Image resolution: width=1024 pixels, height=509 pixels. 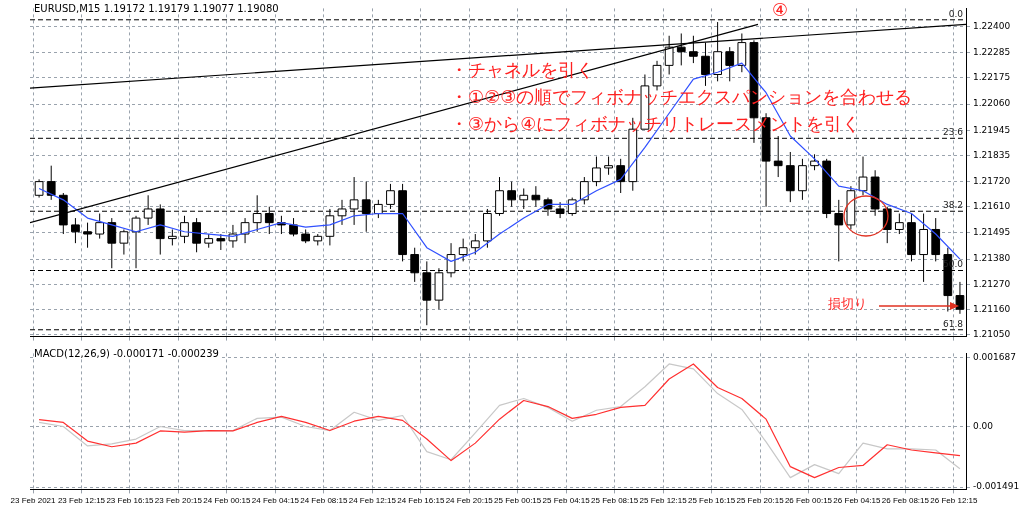 What do you see at coordinates (126, 353) in the screenshot?
I see `chart-title: MACD(12,26,9) -0.000171 -0.000239` at bounding box center [126, 353].